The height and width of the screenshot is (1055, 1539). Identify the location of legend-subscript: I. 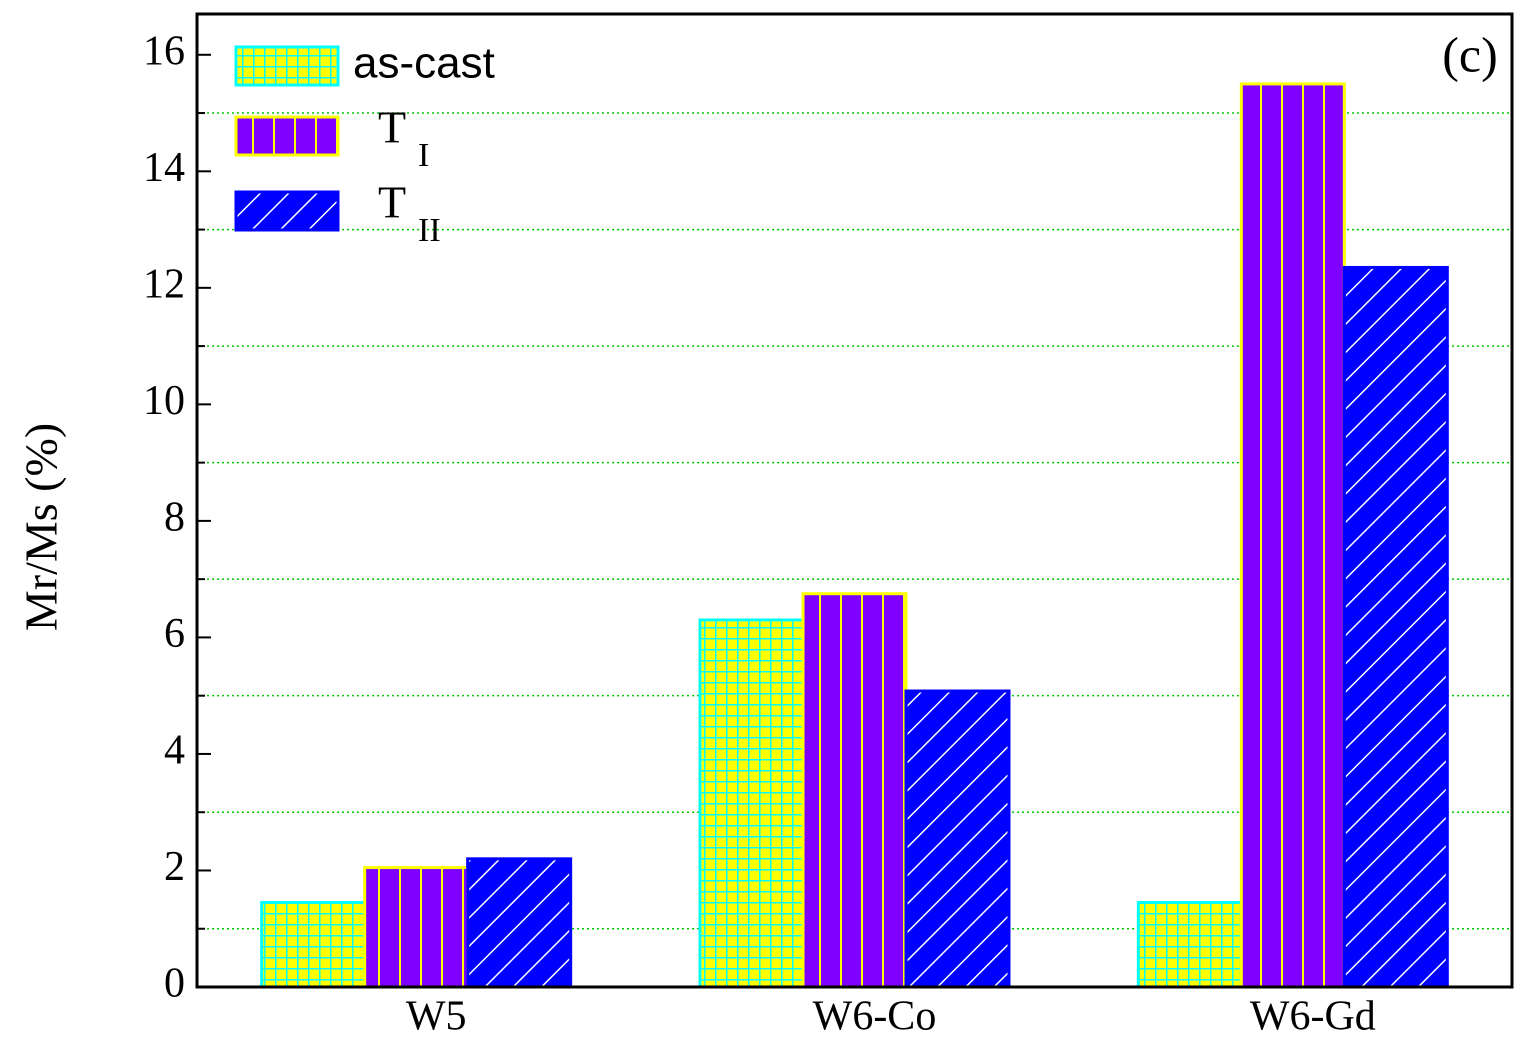
(423, 155).